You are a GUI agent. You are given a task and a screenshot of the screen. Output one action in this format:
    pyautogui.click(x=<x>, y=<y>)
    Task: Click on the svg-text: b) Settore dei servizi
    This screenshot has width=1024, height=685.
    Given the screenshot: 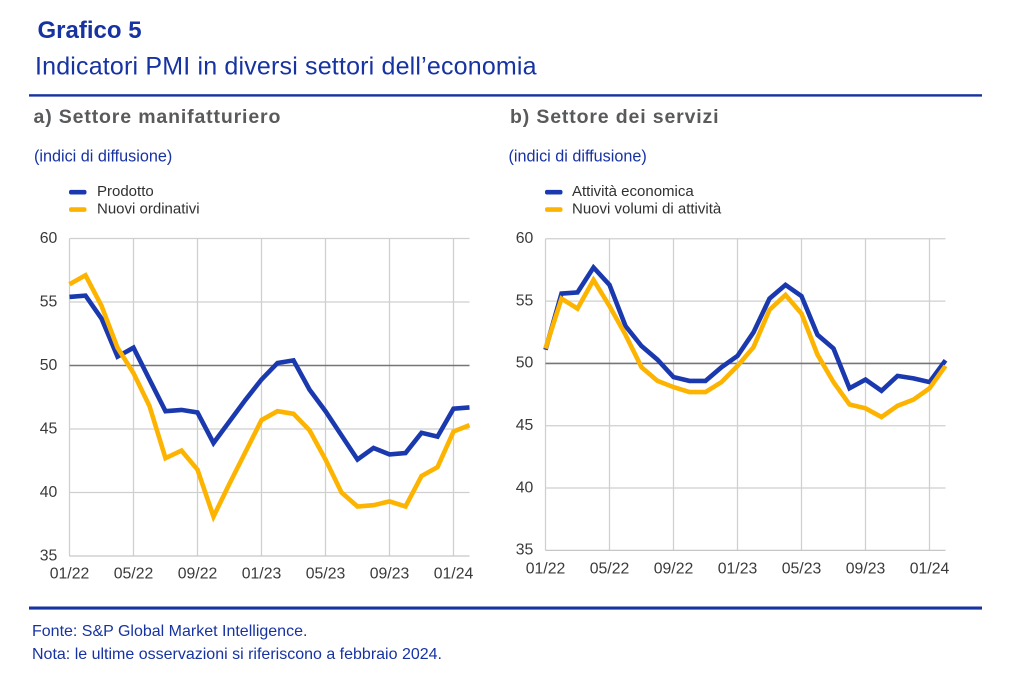 What is the action you would take?
    pyautogui.click(x=614, y=117)
    